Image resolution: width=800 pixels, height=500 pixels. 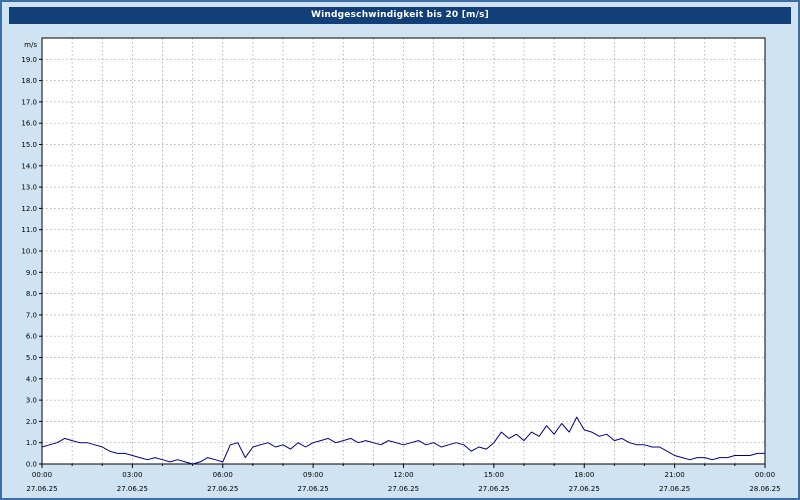 What do you see at coordinates (31, 465) in the screenshot?
I see `y-axis-tick-label: 0.0` at bounding box center [31, 465].